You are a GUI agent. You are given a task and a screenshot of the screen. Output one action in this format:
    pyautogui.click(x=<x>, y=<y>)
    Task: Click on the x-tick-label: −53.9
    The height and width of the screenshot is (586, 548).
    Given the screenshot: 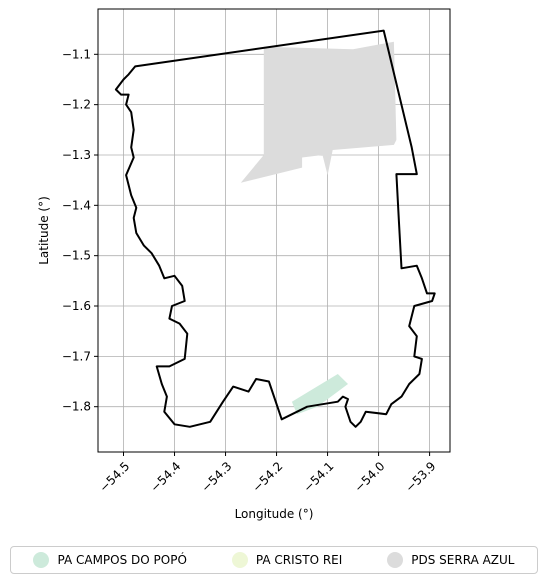 What is the action you would take?
    pyautogui.click(x=421, y=477)
    